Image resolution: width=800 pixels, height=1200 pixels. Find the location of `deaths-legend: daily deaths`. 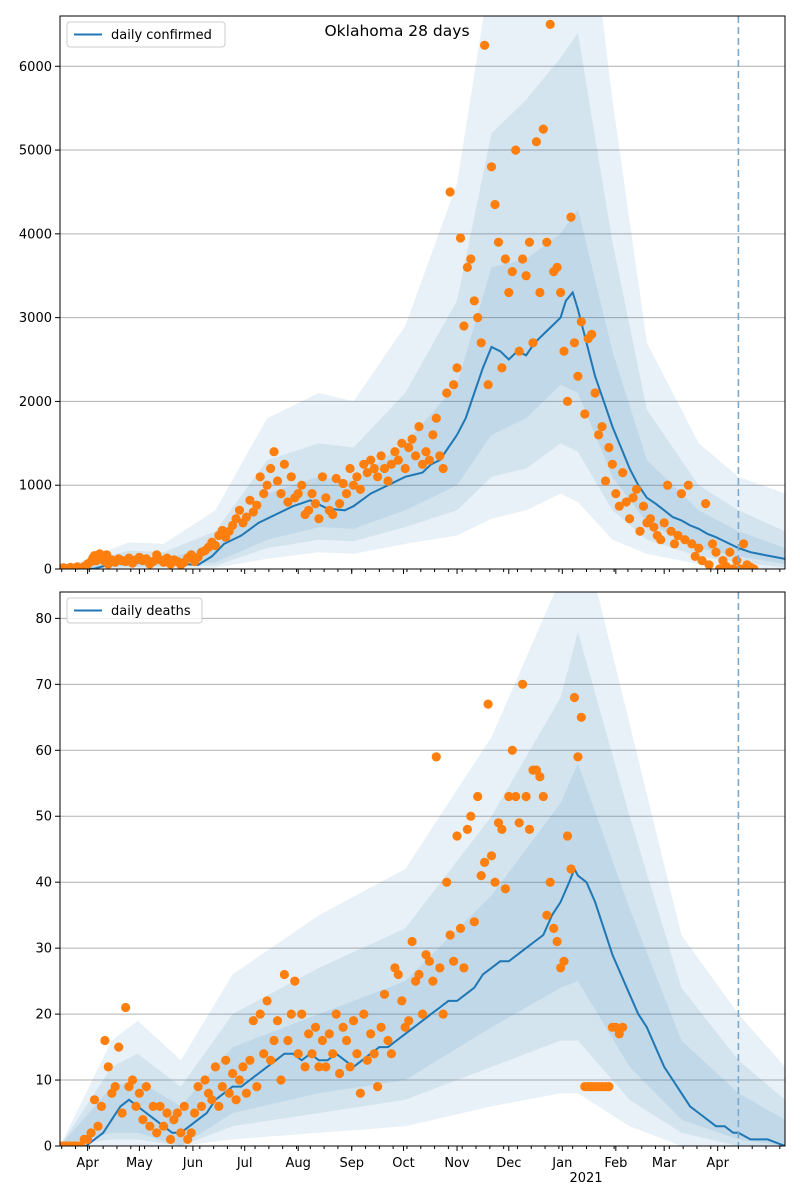

deaths-legend: daily deaths is located at coordinates (134, 610).